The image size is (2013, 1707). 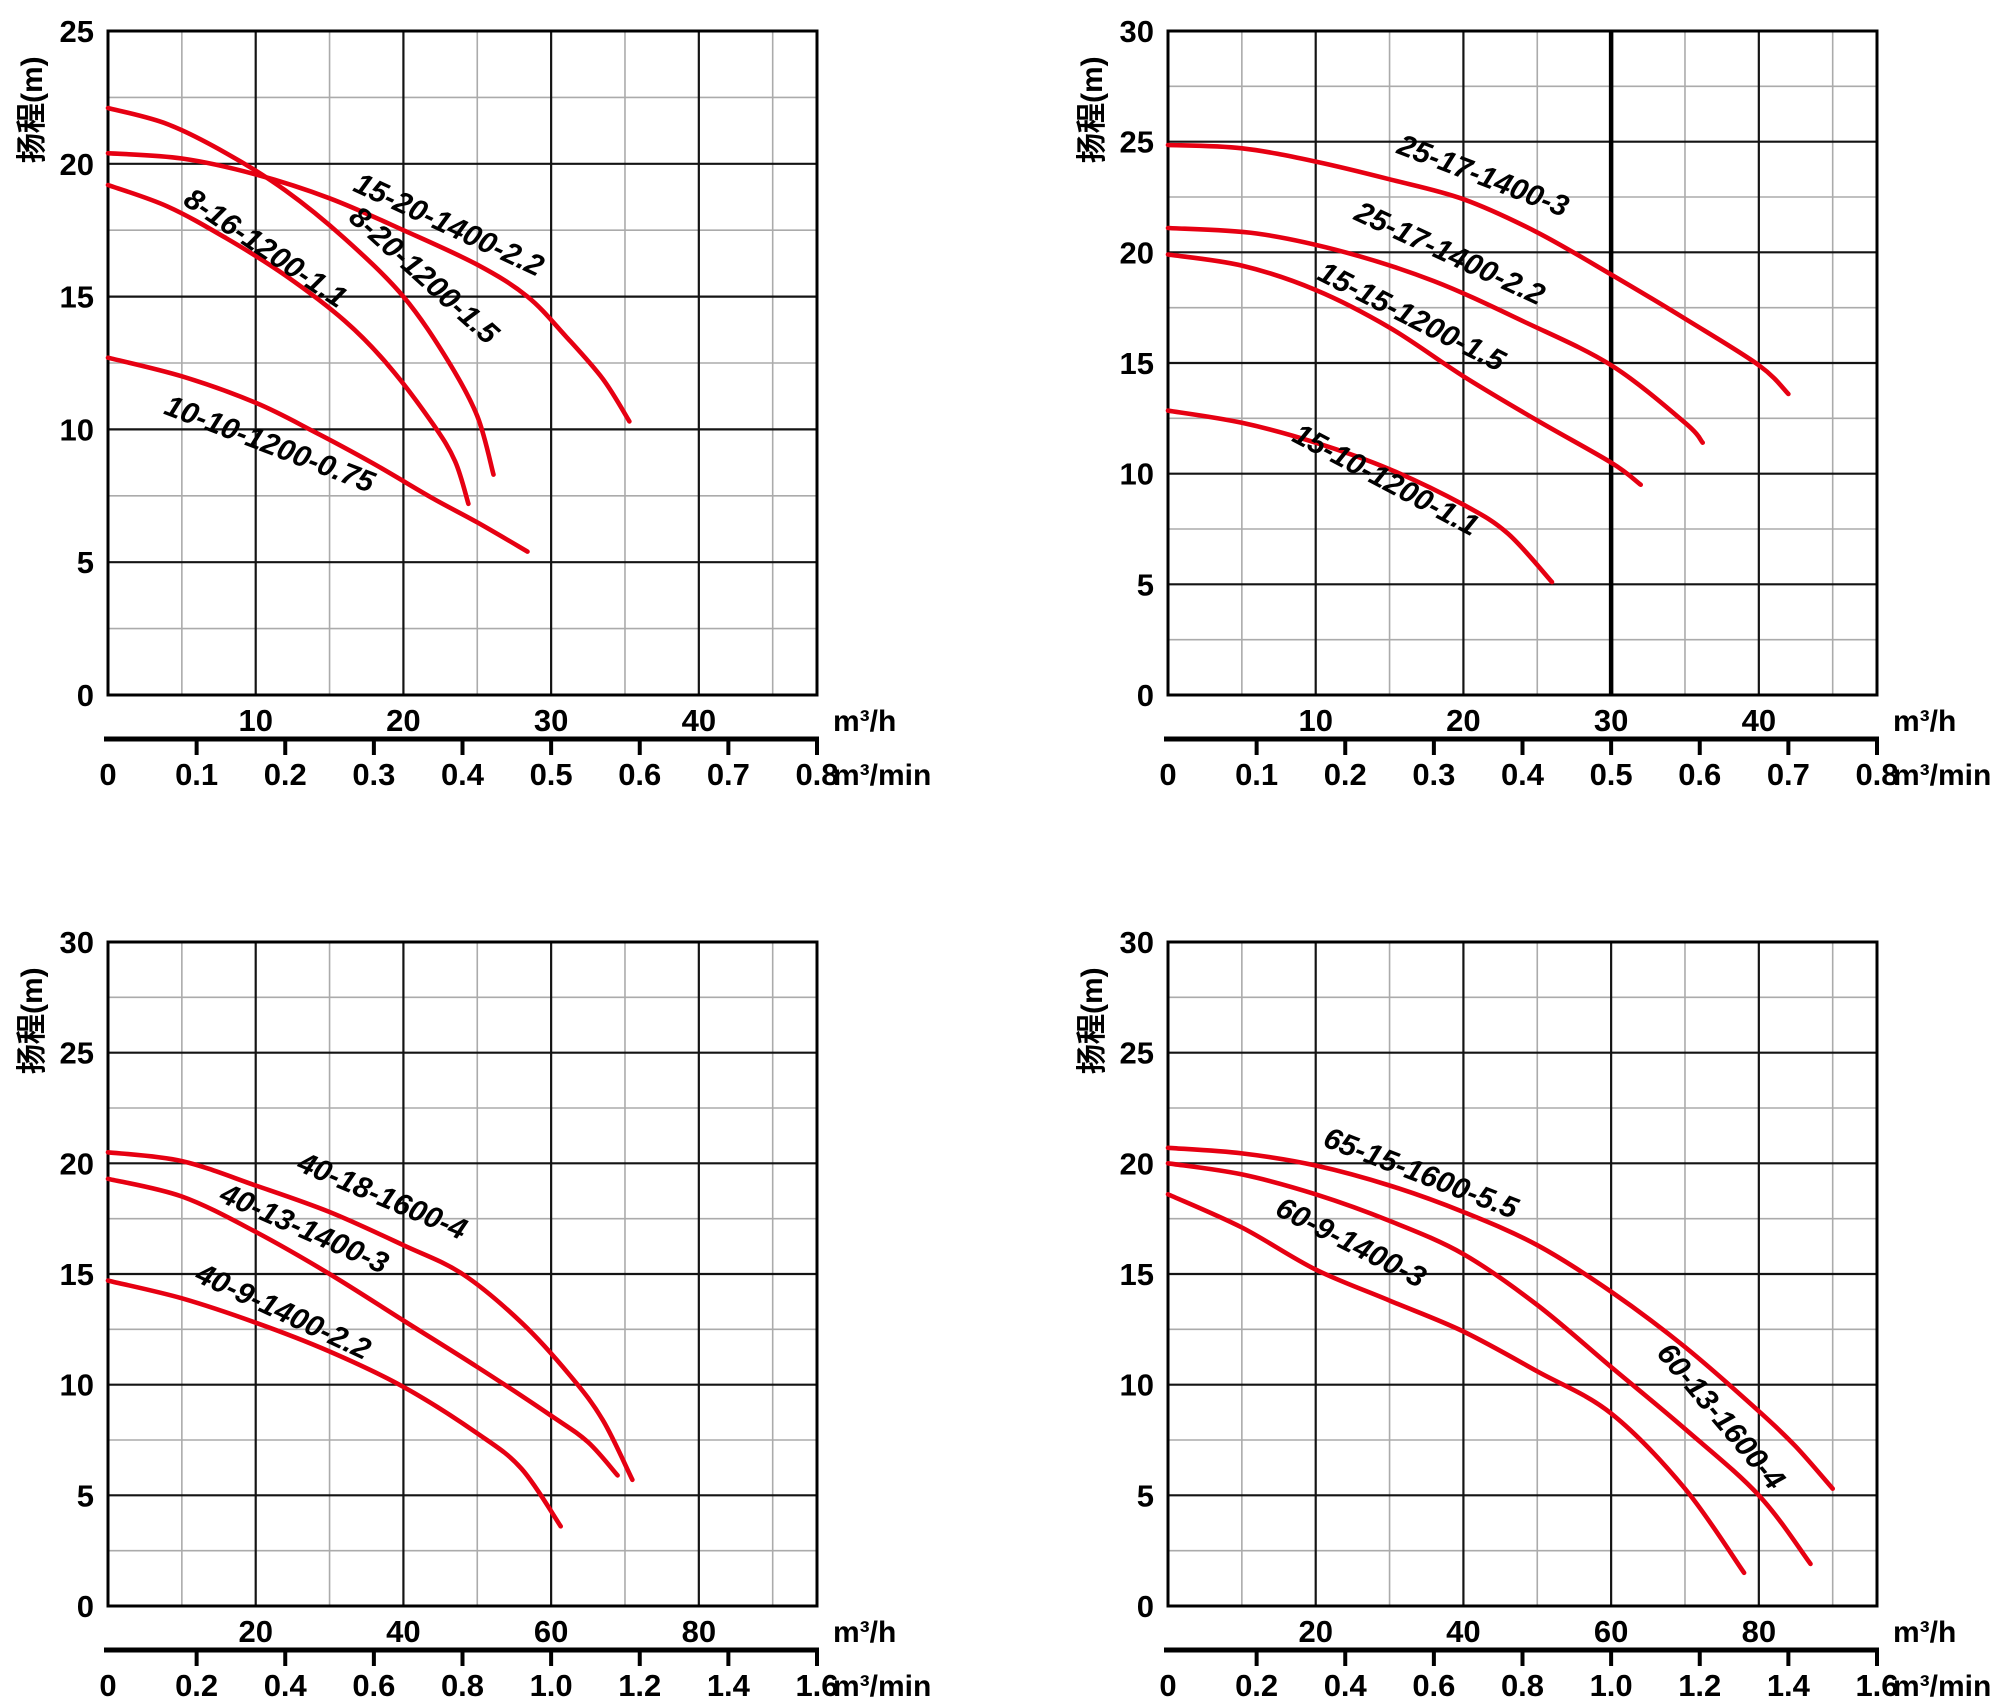 What do you see at coordinates (288, 344) in the screenshot?
I see `pump-curve-8-16-1200-1.1` at bounding box center [288, 344].